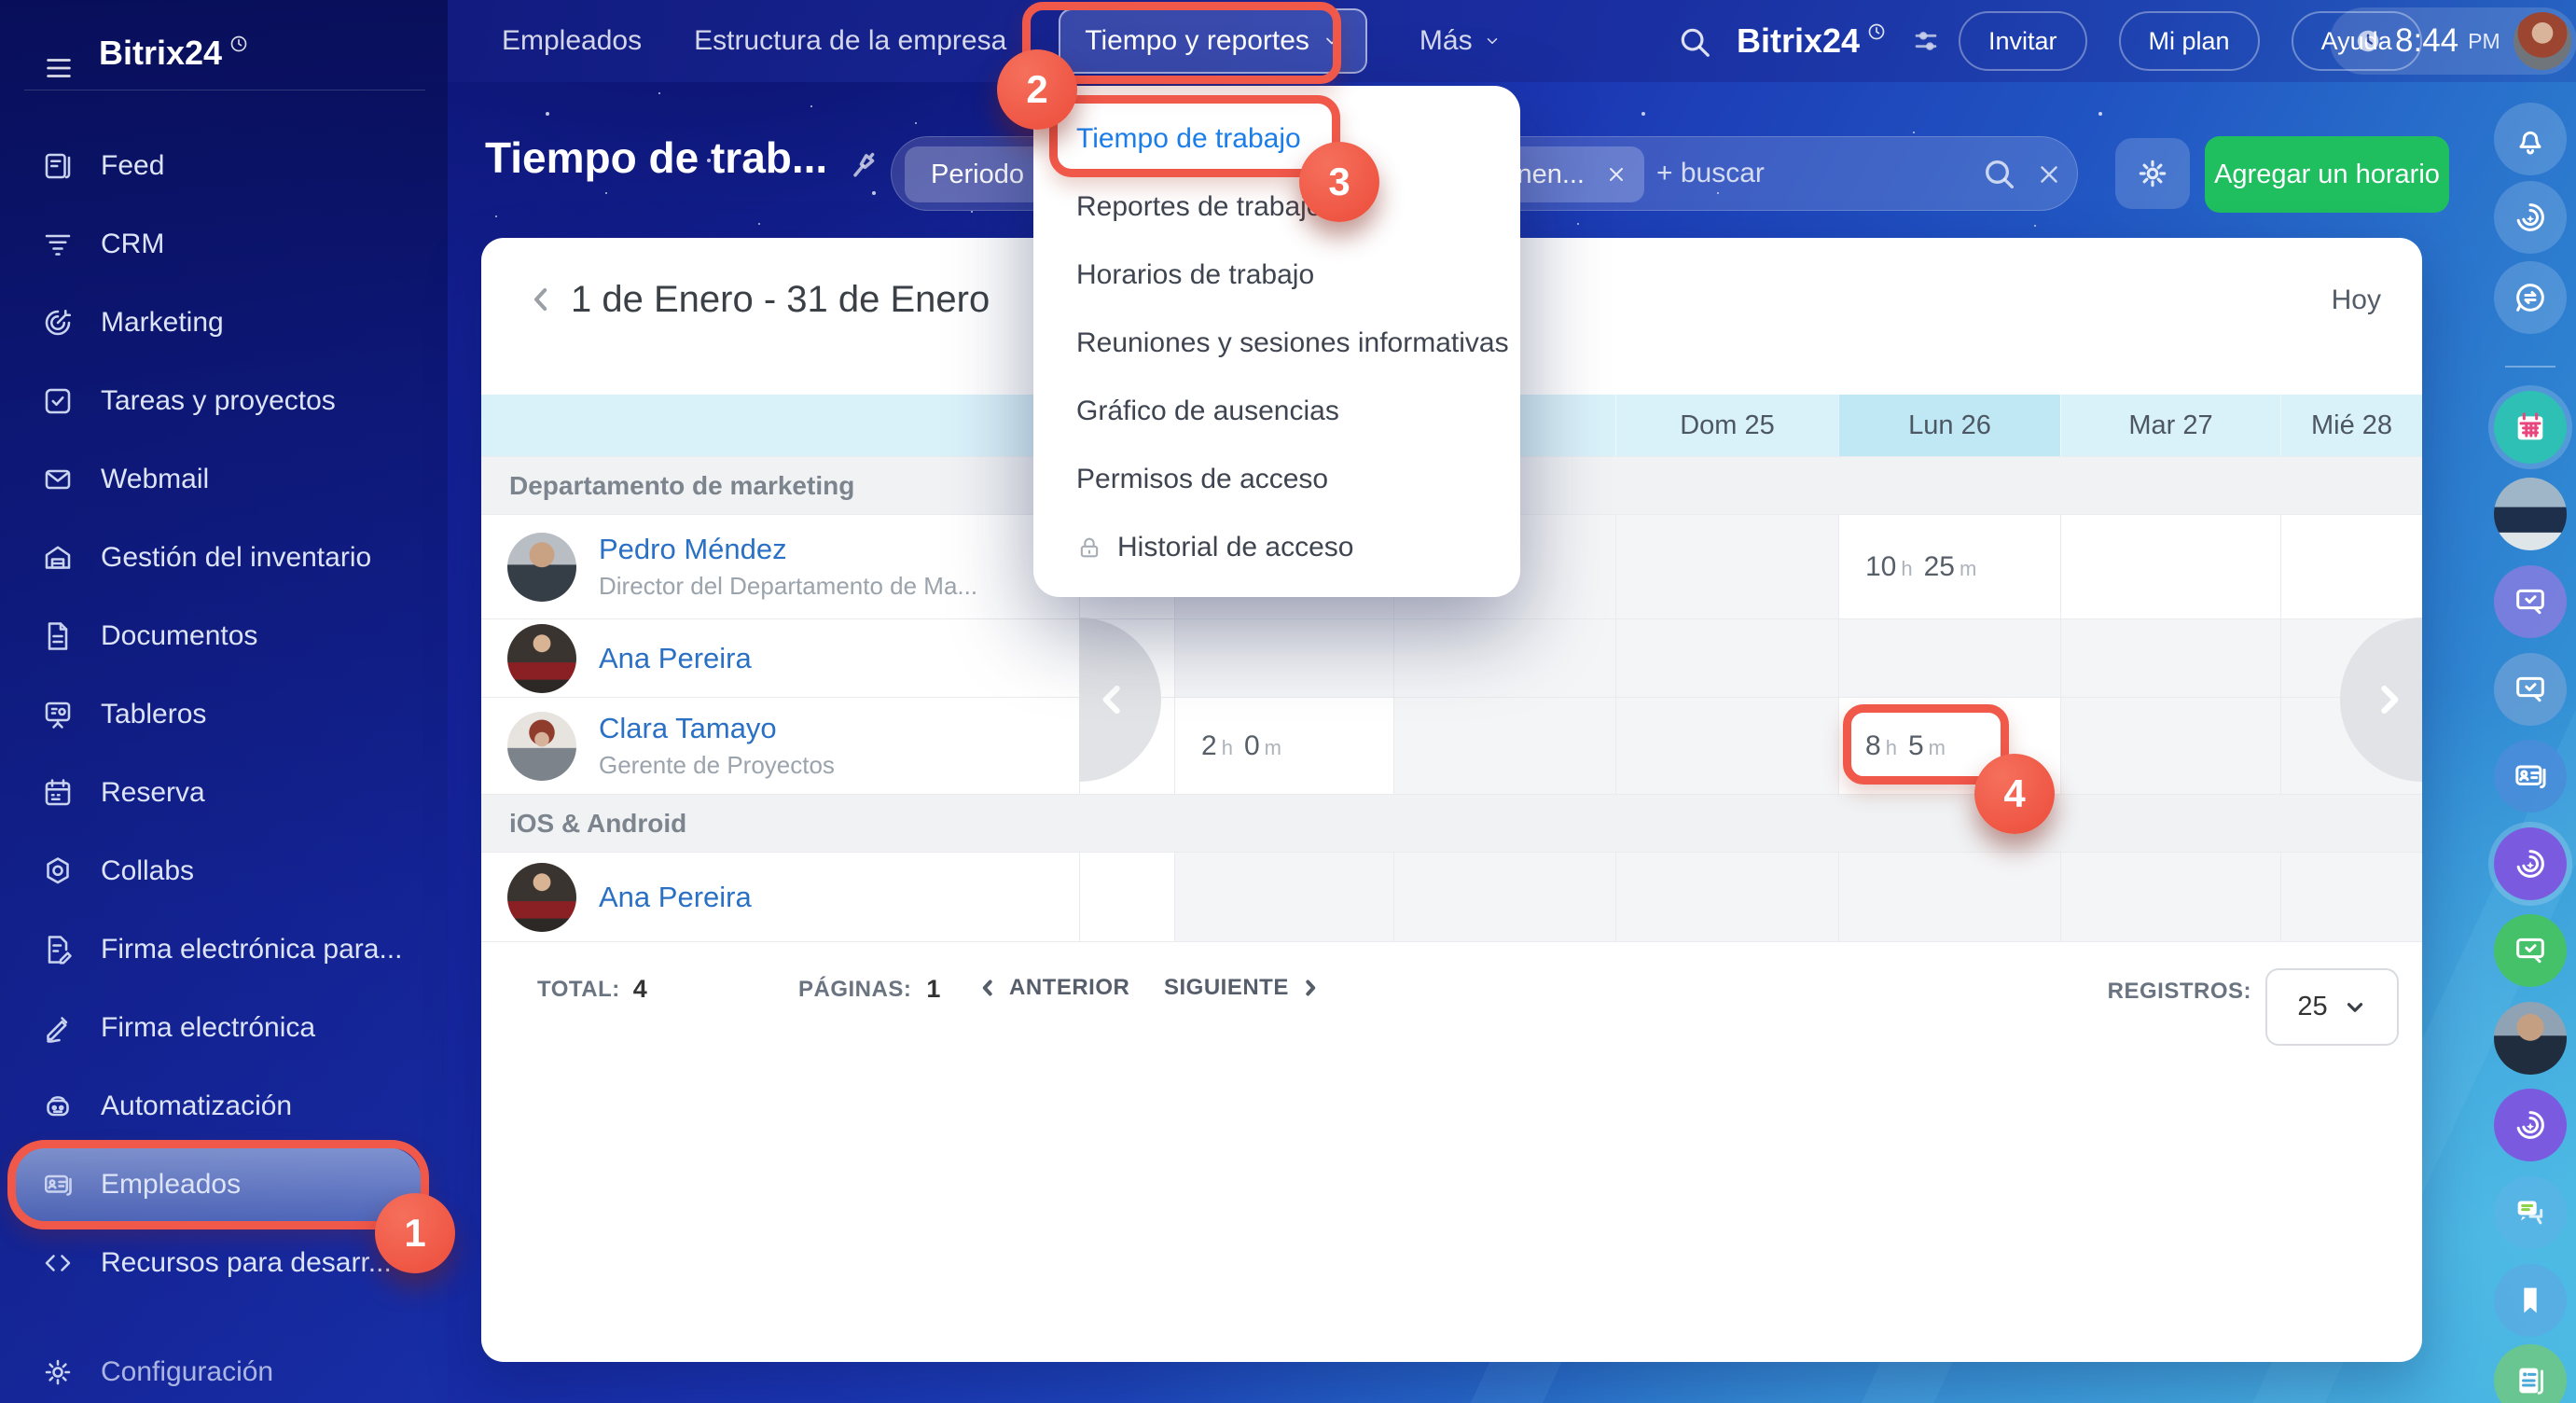 The width and height of the screenshot is (2576, 1403). What do you see at coordinates (688, 728) in the screenshot?
I see `employee-name: Clara Tamayo` at bounding box center [688, 728].